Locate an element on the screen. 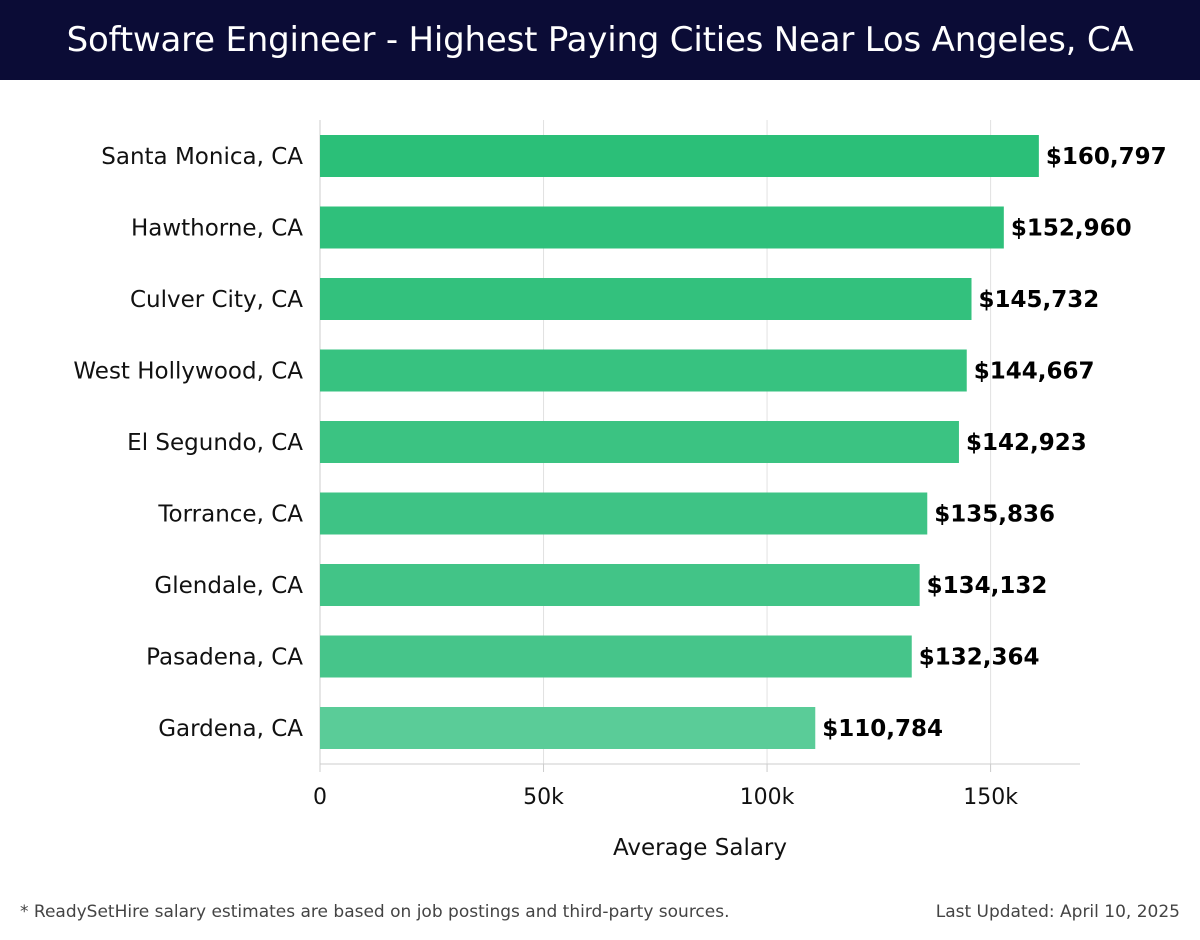  category-label: Torrance, CA is located at coordinates (230, 515).